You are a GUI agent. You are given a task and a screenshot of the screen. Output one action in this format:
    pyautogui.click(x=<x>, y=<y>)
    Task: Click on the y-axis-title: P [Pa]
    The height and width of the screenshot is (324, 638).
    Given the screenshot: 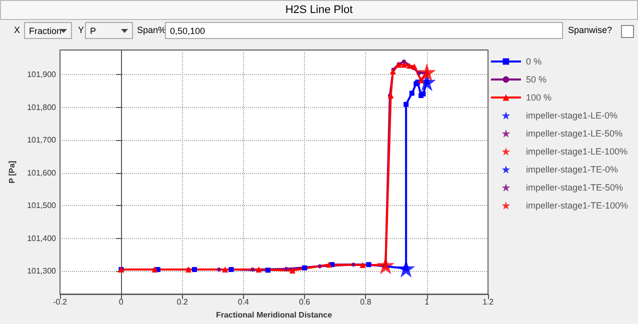 What is the action you would take?
    pyautogui.click(x=12, y=172)
    